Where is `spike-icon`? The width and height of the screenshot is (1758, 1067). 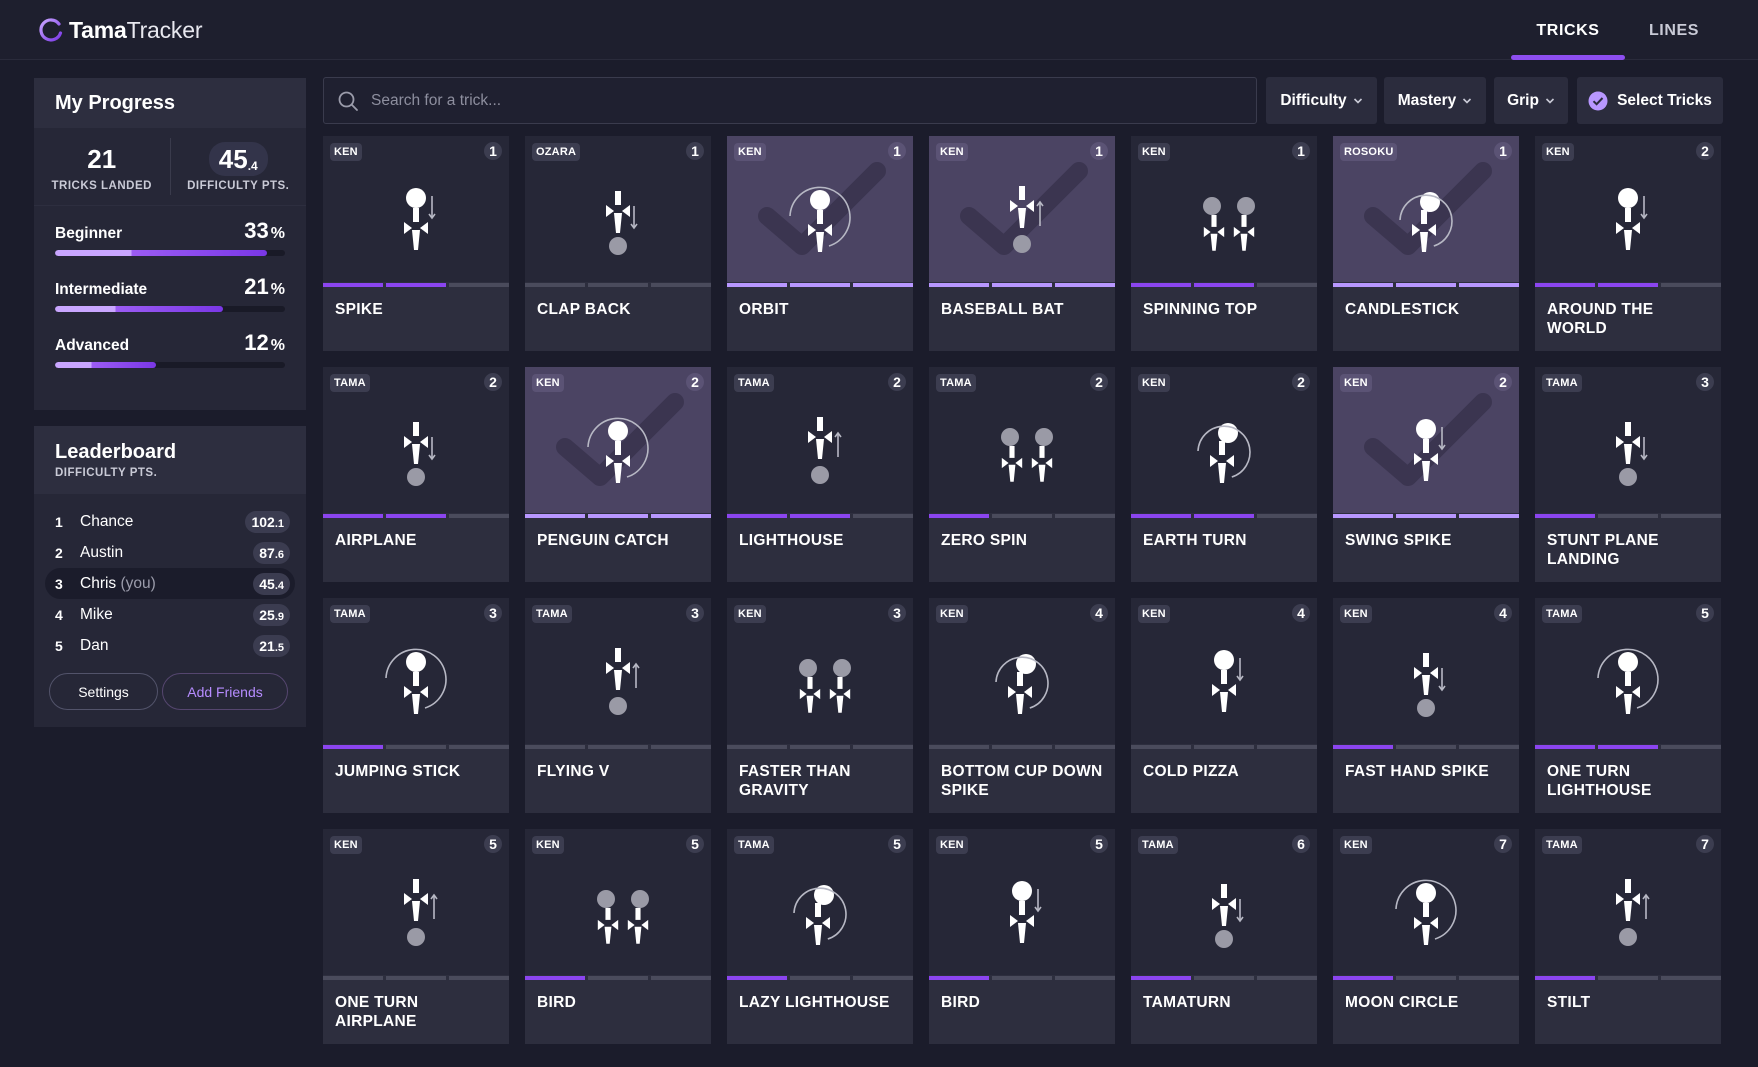
spike-icon is located at coordinates (420, 219).